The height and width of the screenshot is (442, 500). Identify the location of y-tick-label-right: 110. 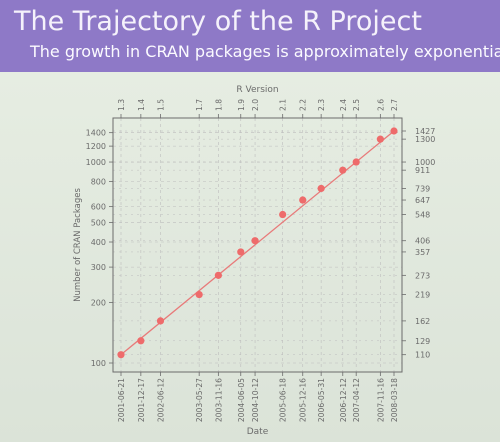
(422, 355).